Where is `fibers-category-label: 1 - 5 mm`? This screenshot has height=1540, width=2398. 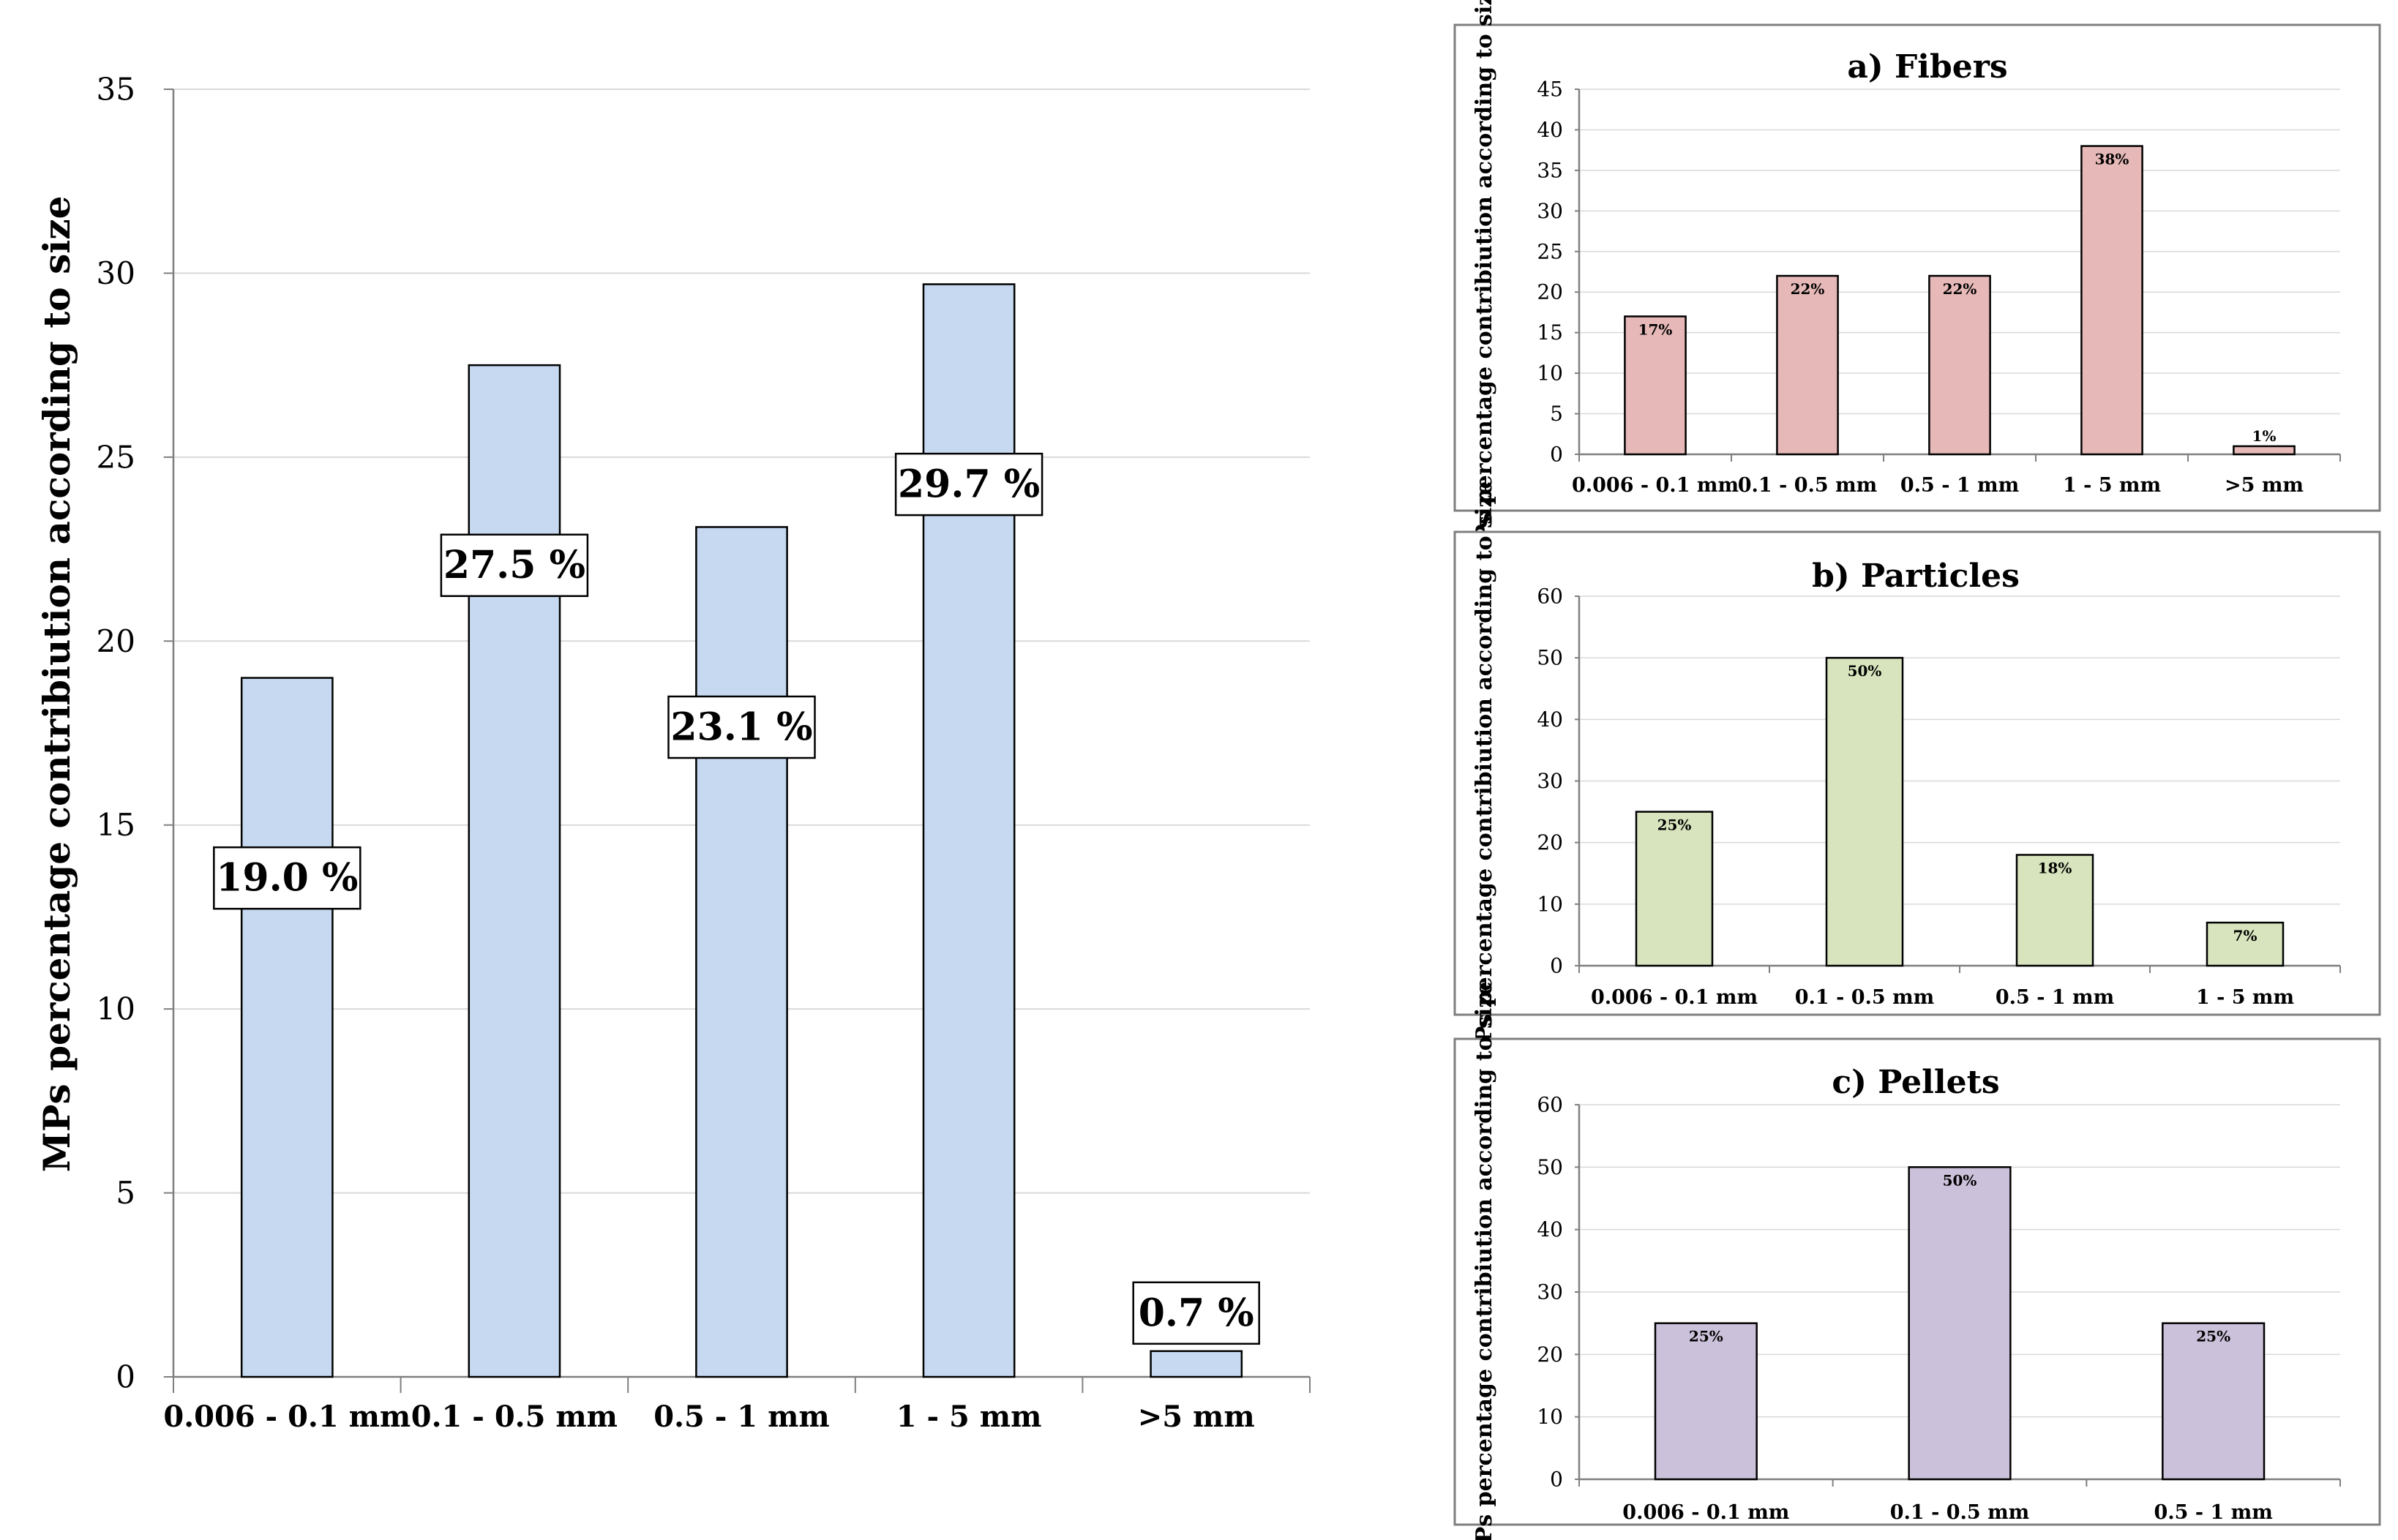 fibers-category-label: 1 - 5 mm is located at coordinates (2112, 485).